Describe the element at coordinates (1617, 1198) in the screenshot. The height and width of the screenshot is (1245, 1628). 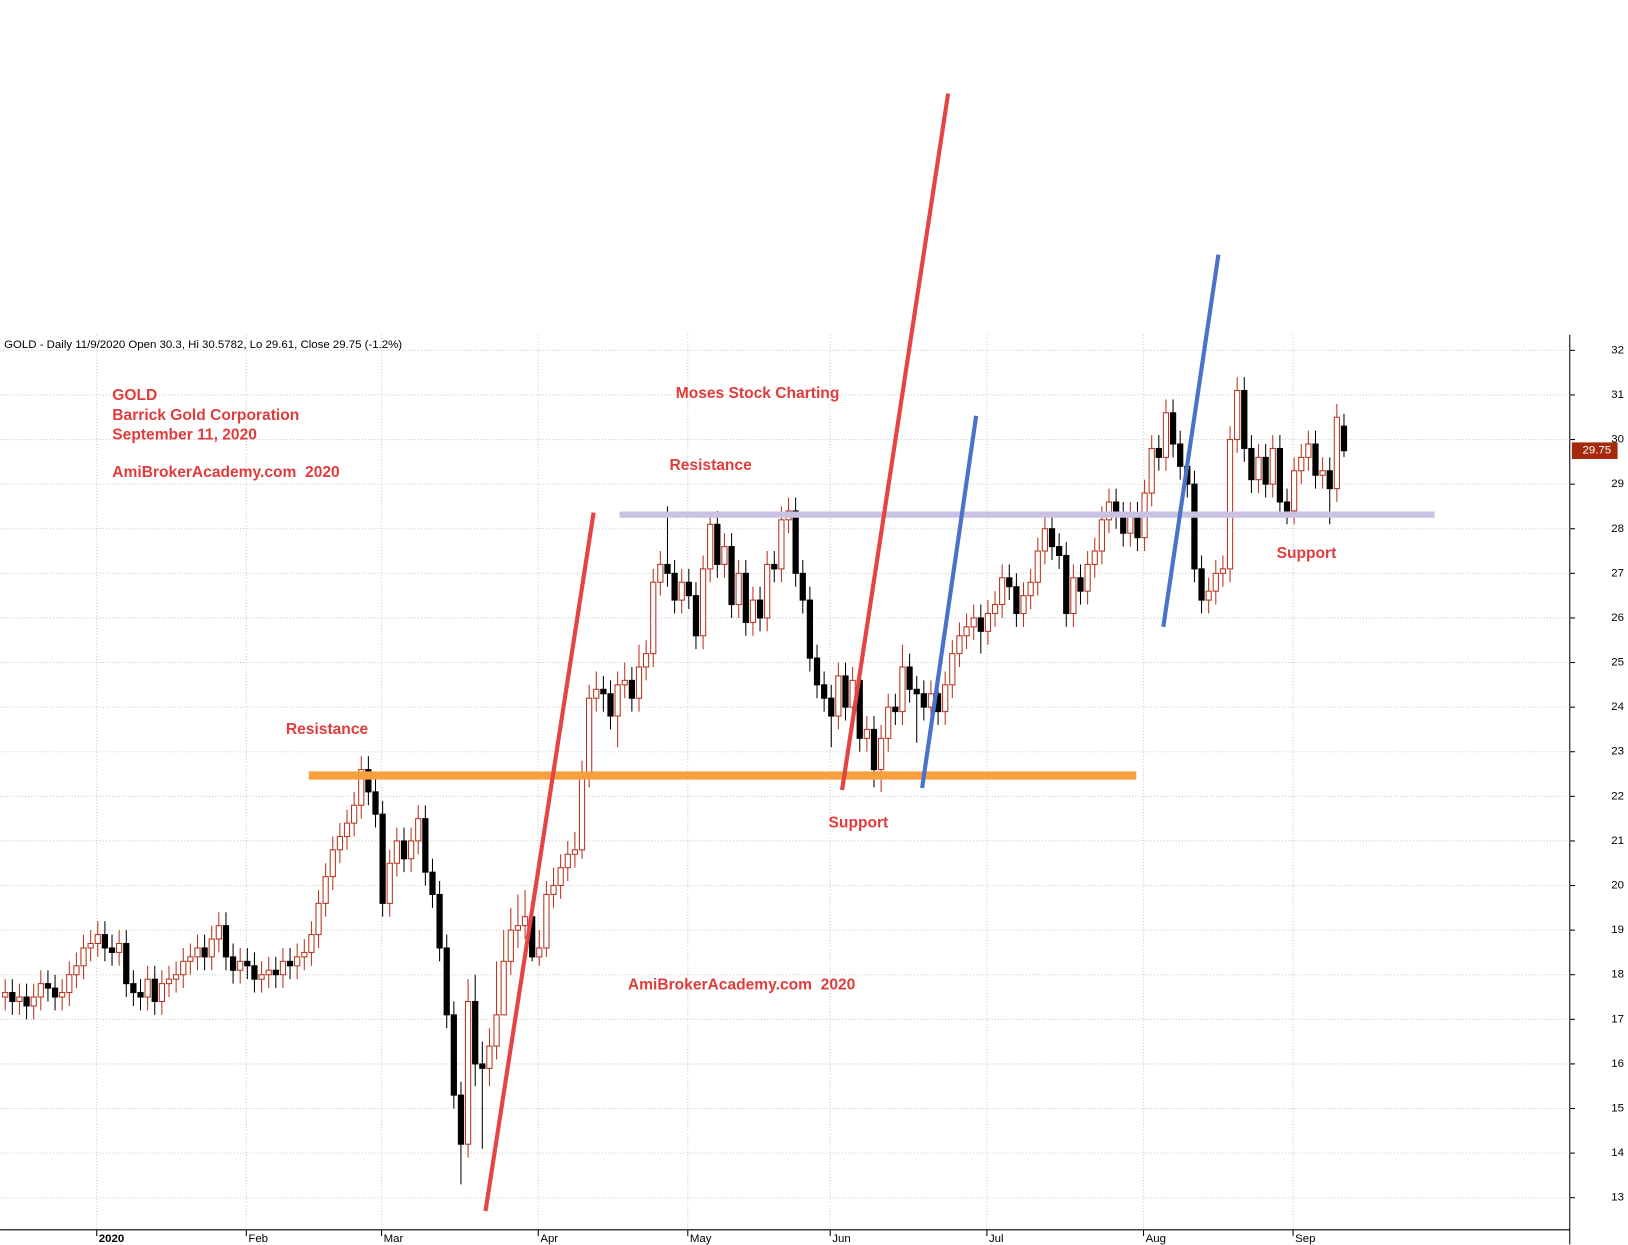
I see `y-tick-label: 13` at that location.